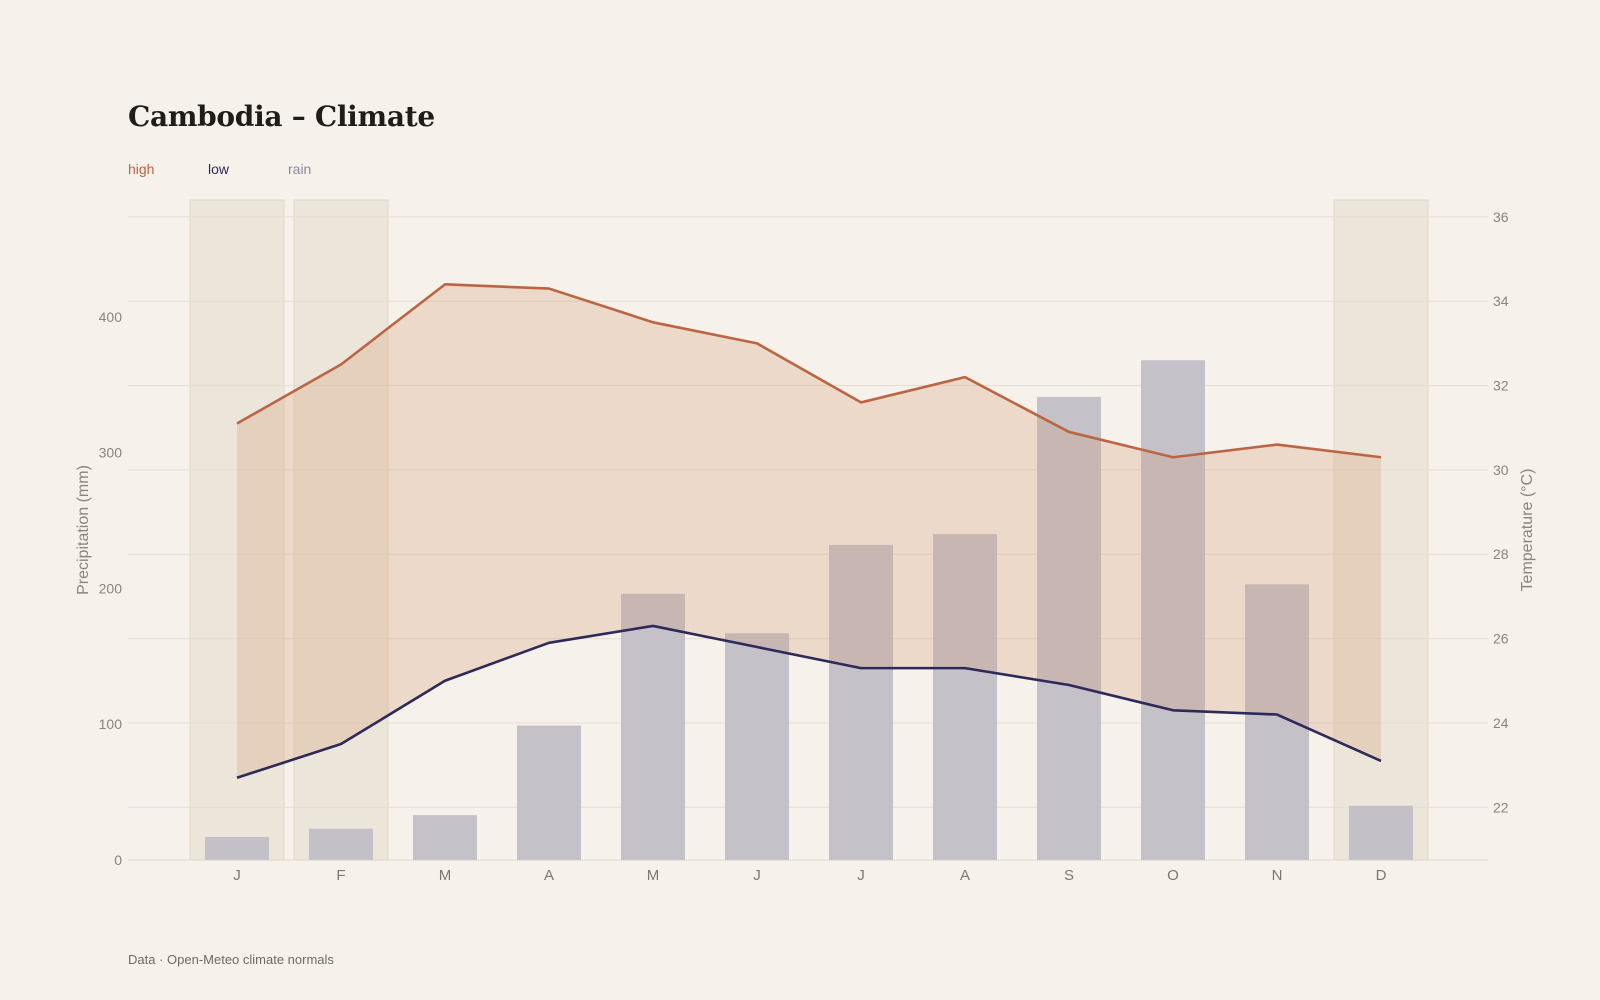 This screenshot has width=1600, height=1000. What do you see at coordinates (219, 169) in the screenshot?
I see `legend-low: low` at bounding box center [219, 169].